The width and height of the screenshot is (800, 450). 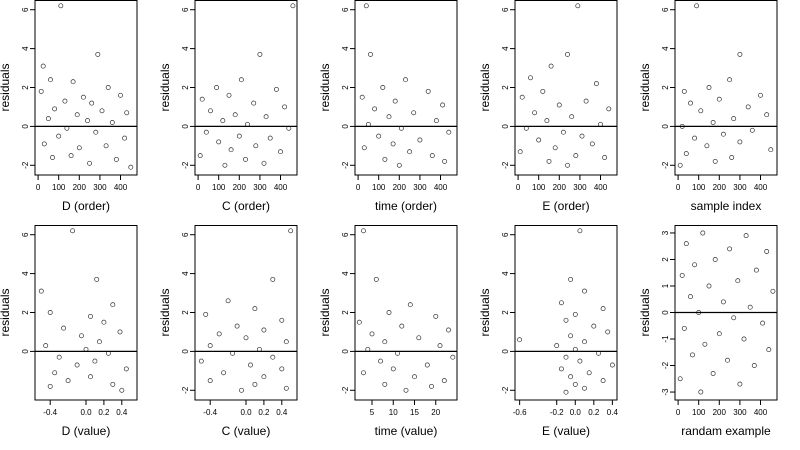 I want to click on y-axis-label: residuals, so click(x=485, y=87).